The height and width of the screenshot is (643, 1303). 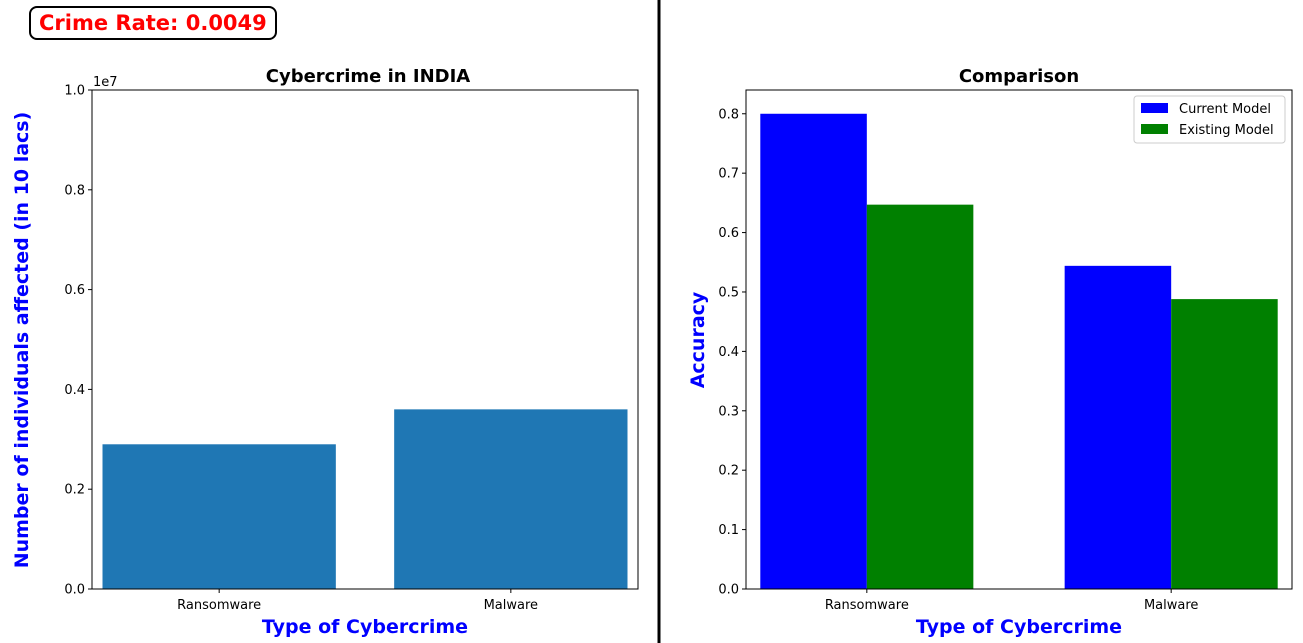 What do you see at coordinates (78, 341) in the screenshot?
I see `y-axis-ticks: 0.0 0.2 0.4 0.6 0.8 1.0` at bounding box center [78, 341].